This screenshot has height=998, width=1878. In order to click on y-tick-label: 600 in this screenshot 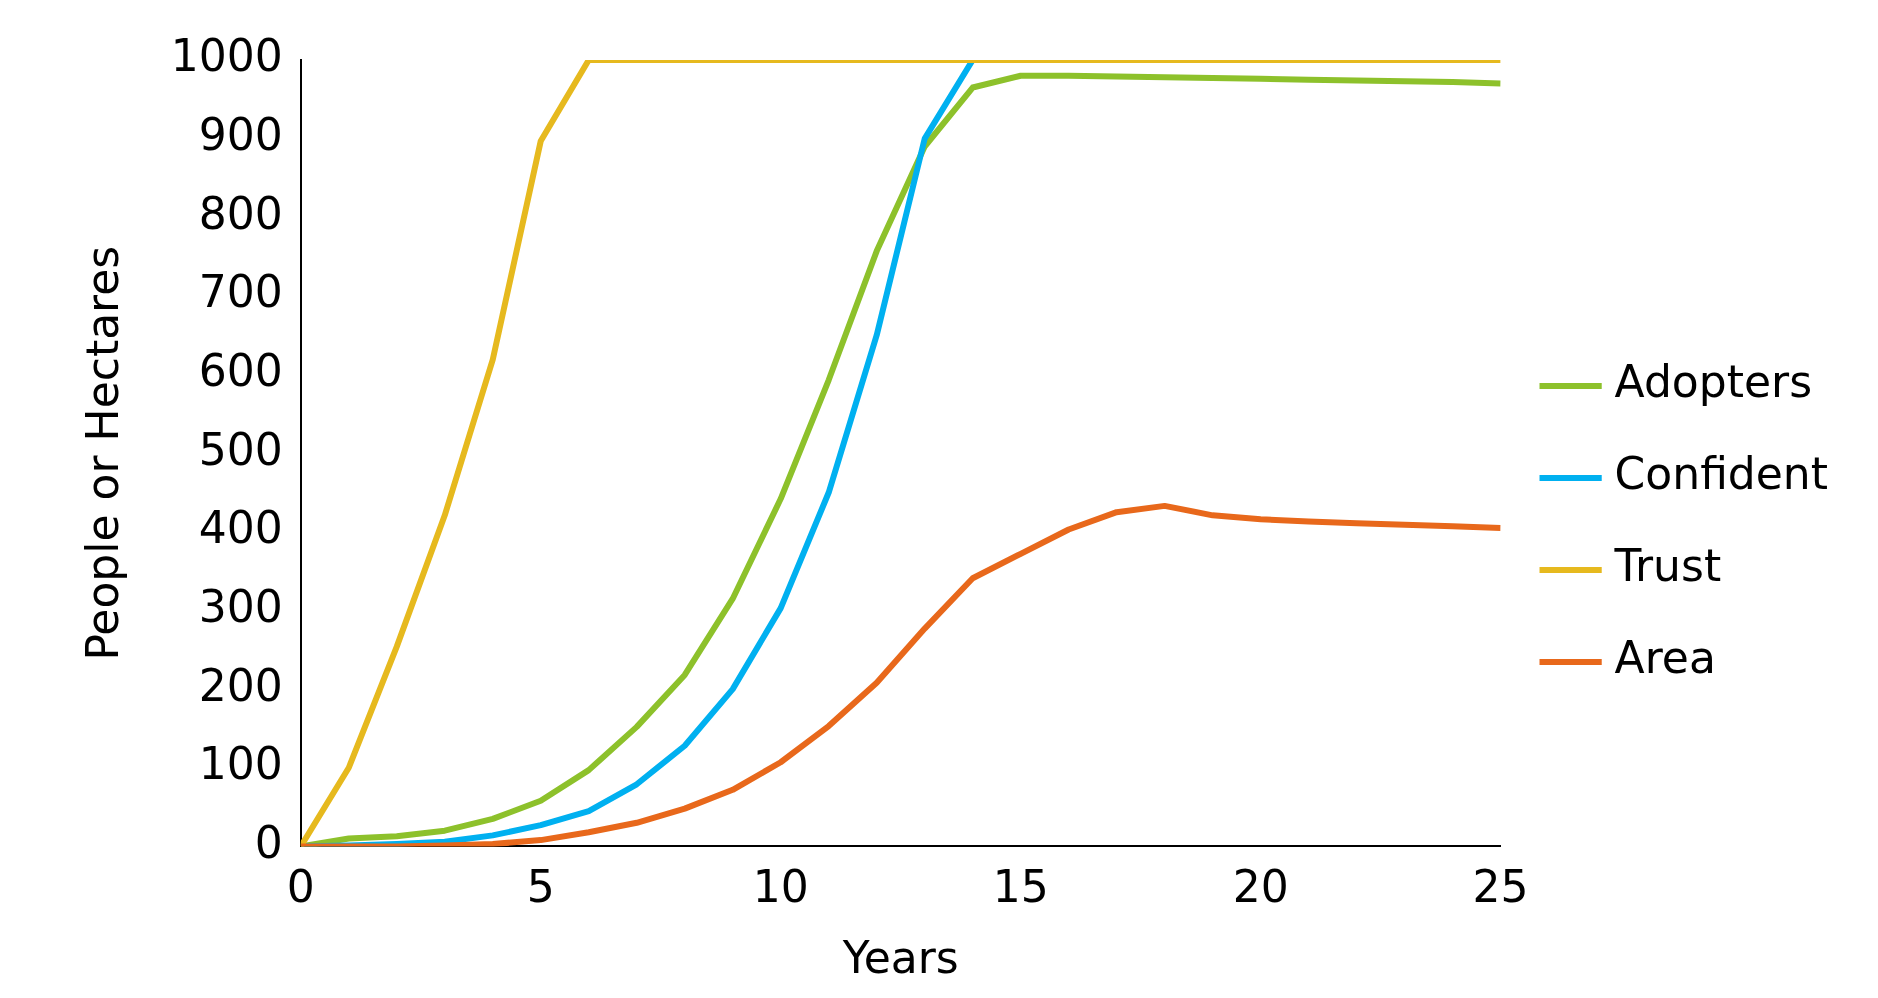, I will do `click(240, 370)`.